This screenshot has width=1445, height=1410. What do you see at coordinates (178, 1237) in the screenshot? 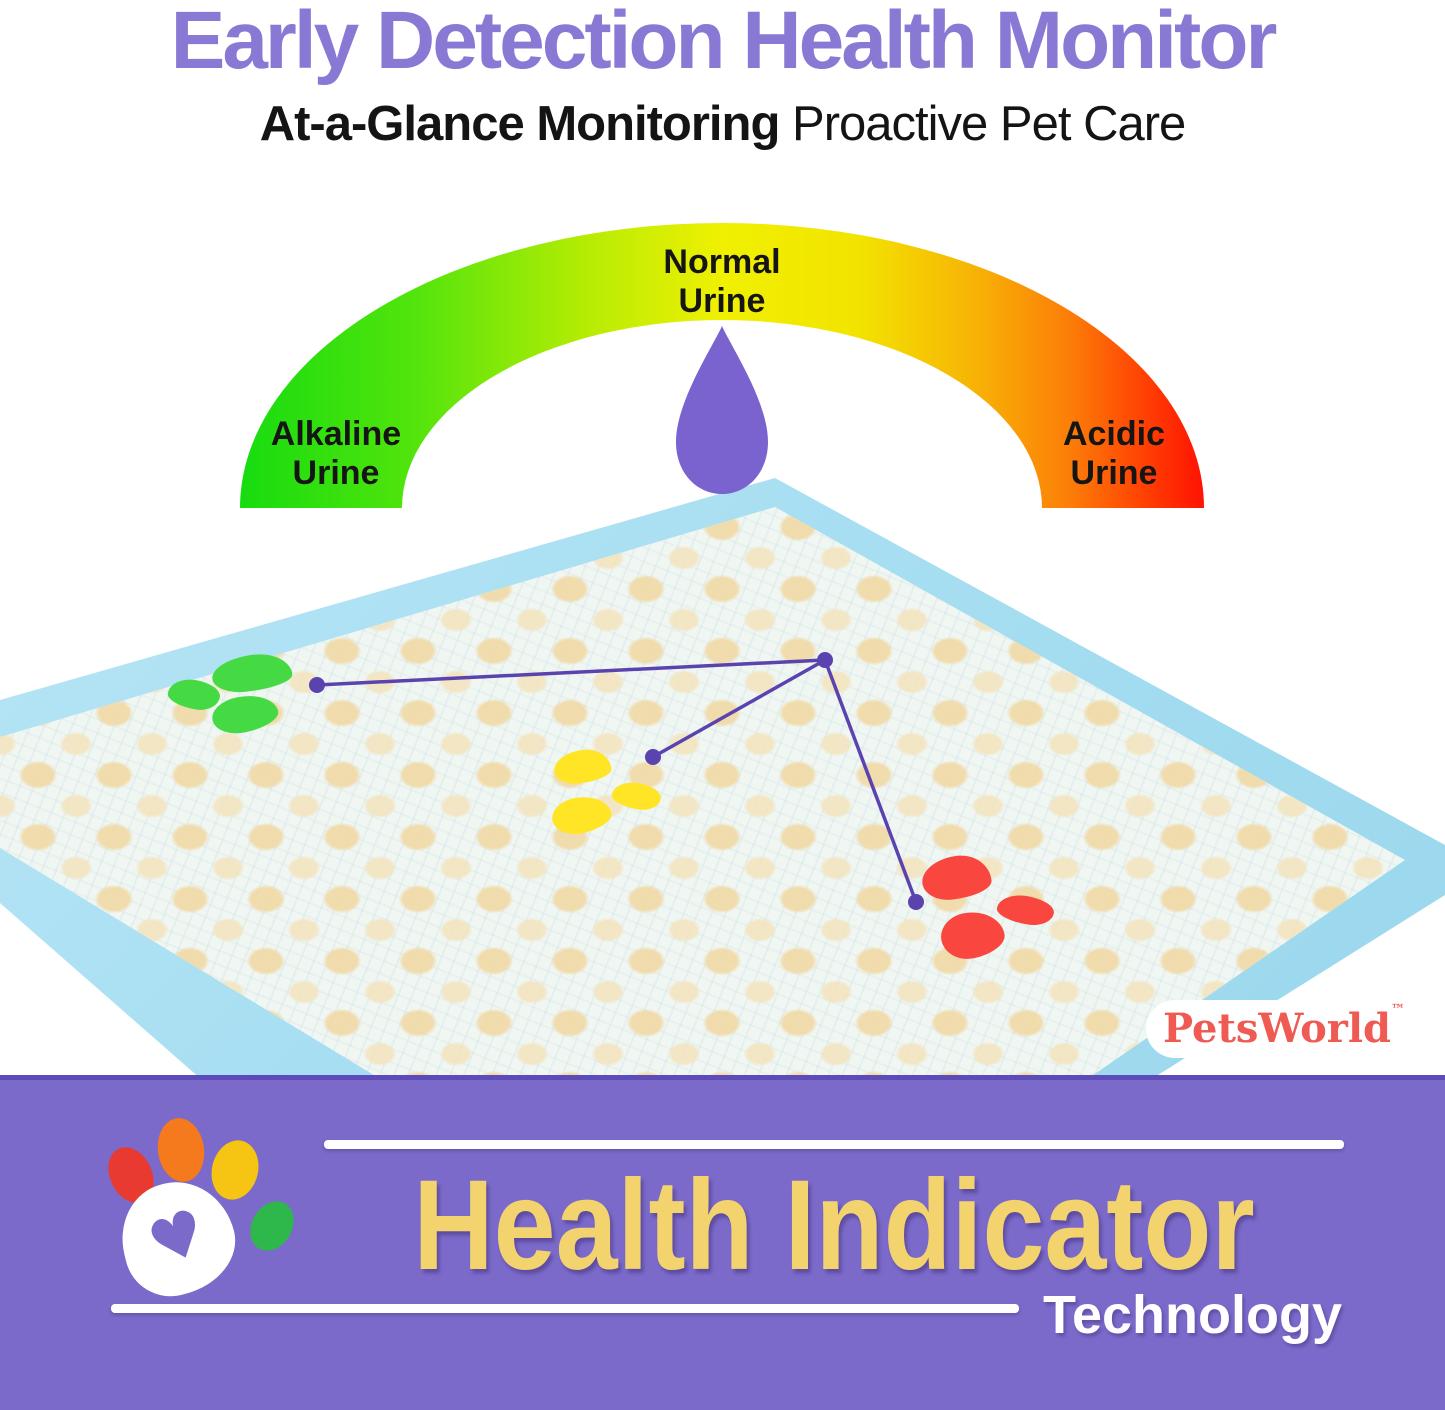
I see `heart-icon: ♥` at bounding box center [178, 1237].